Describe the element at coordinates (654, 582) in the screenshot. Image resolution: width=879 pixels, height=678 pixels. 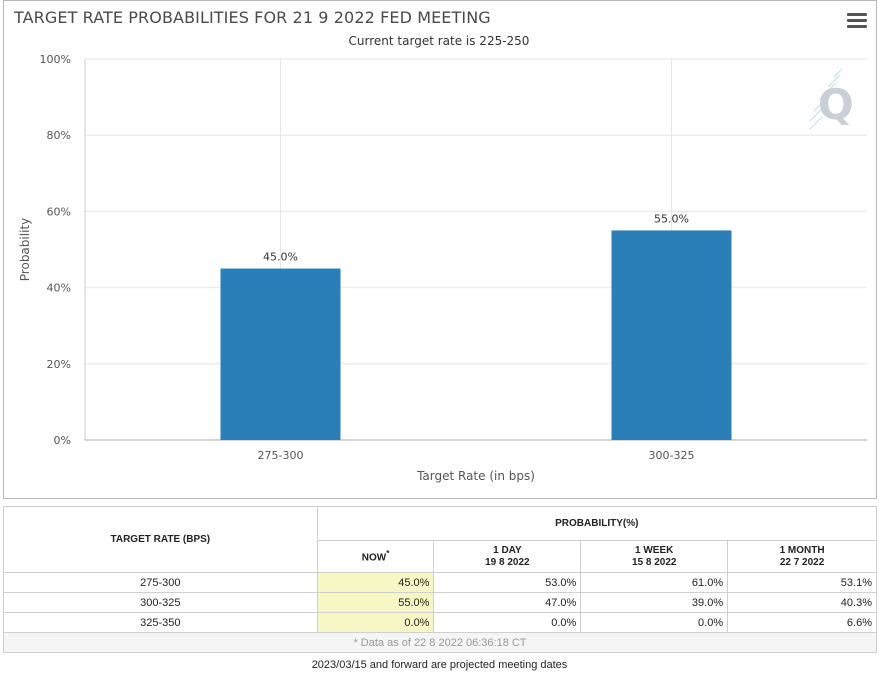
I see `cell-1-week: 61.0%` at that location.